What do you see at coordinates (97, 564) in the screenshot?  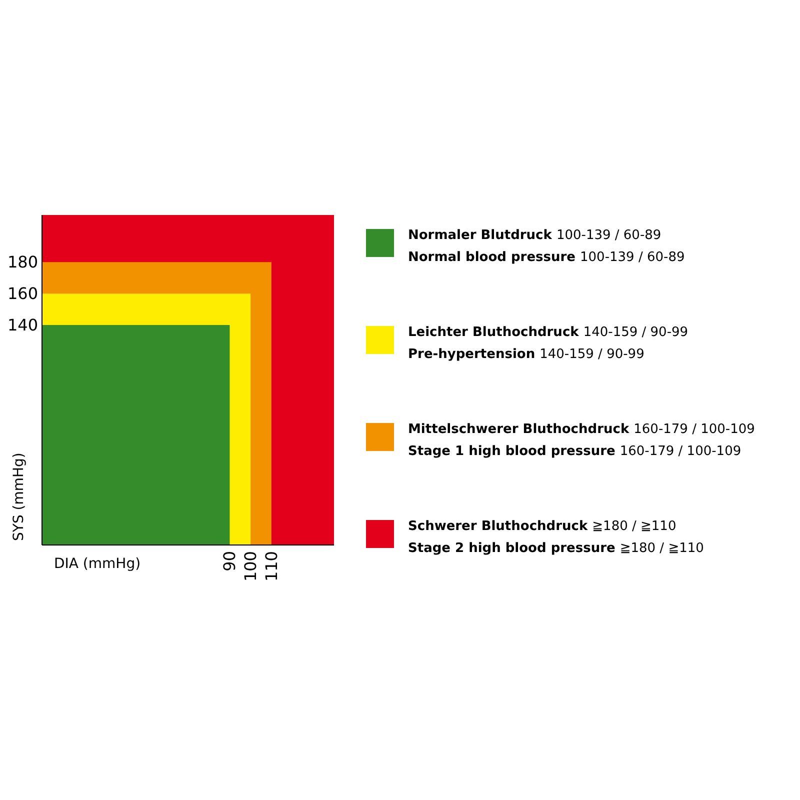 I see `x-axis-title: DIA (mmHg)` at bounding box center [97, 564].